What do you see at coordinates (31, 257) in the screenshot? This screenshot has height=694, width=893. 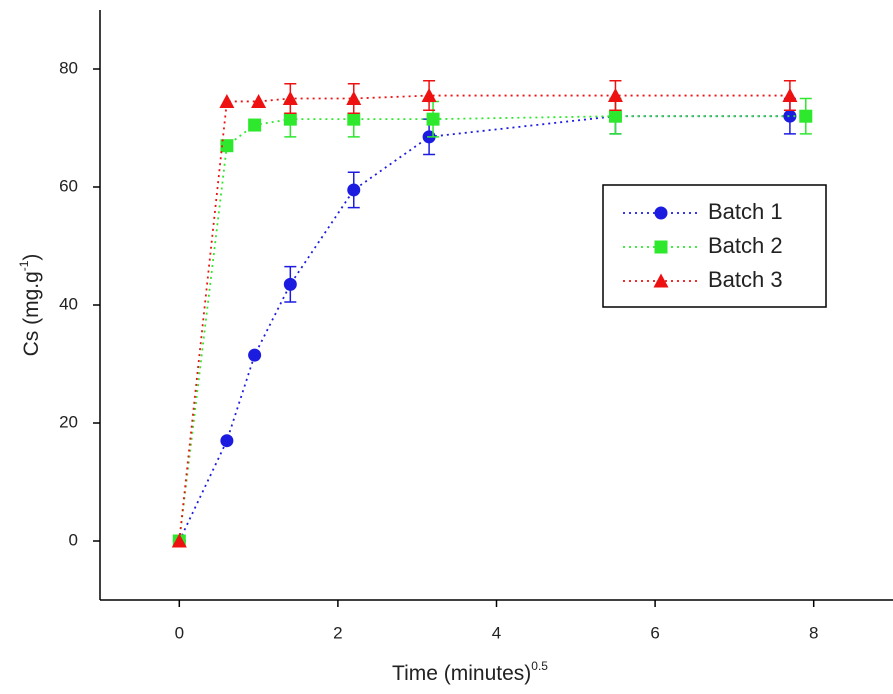 I see `y-label-end: )` at bounding box center [31, 257].